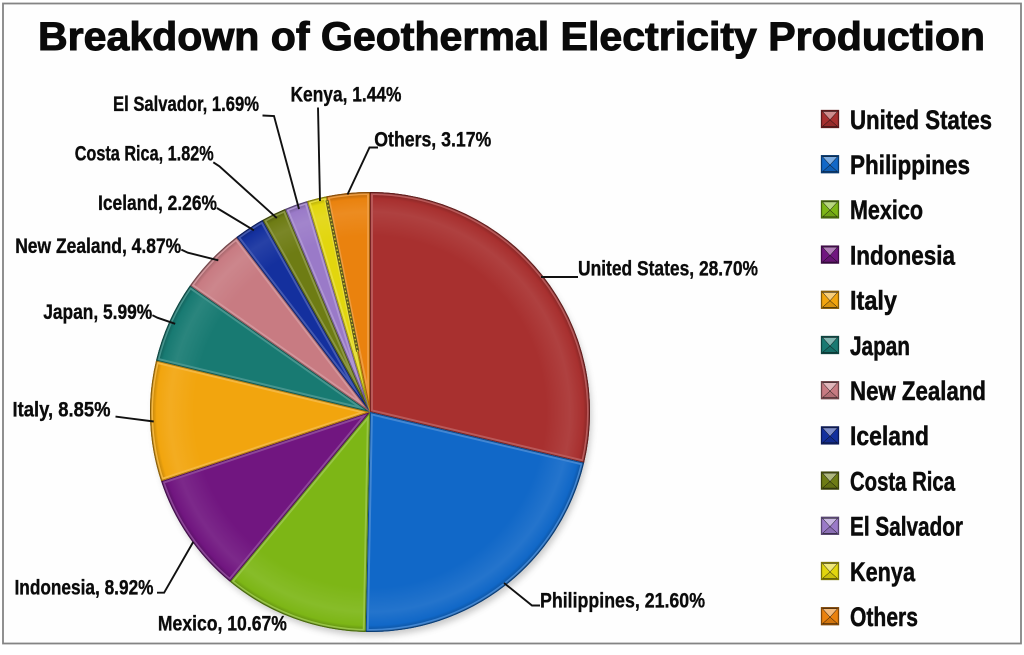 This screenshot has height=655, width=1024. Describe the element at coordinates (918, 391) in the screenshot. I see `svg-text: New Zealand` at that location.